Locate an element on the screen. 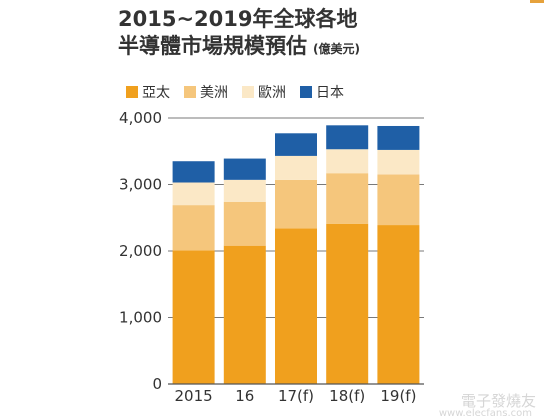 The height and width of the screenshot is (419, 554). x-tick-label-2: 17(f) is located at coordinates (296, 396).